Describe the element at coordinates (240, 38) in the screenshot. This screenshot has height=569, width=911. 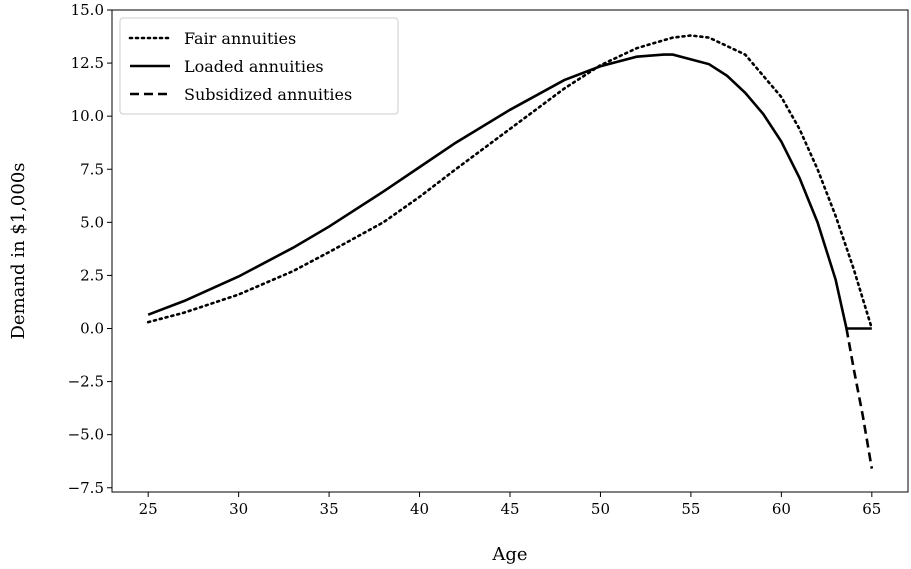
I see `legend-label: Fair annuities` at that location.